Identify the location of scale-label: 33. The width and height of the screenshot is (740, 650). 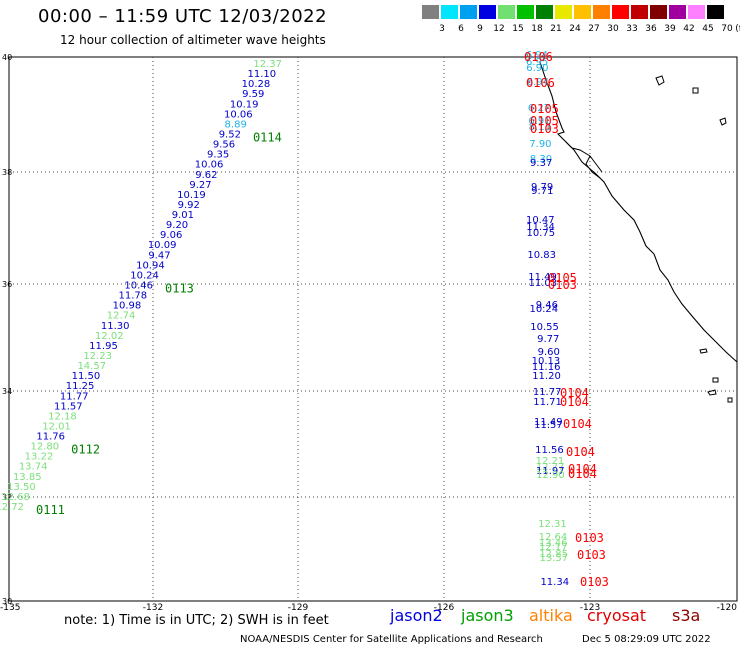
(632, 29).